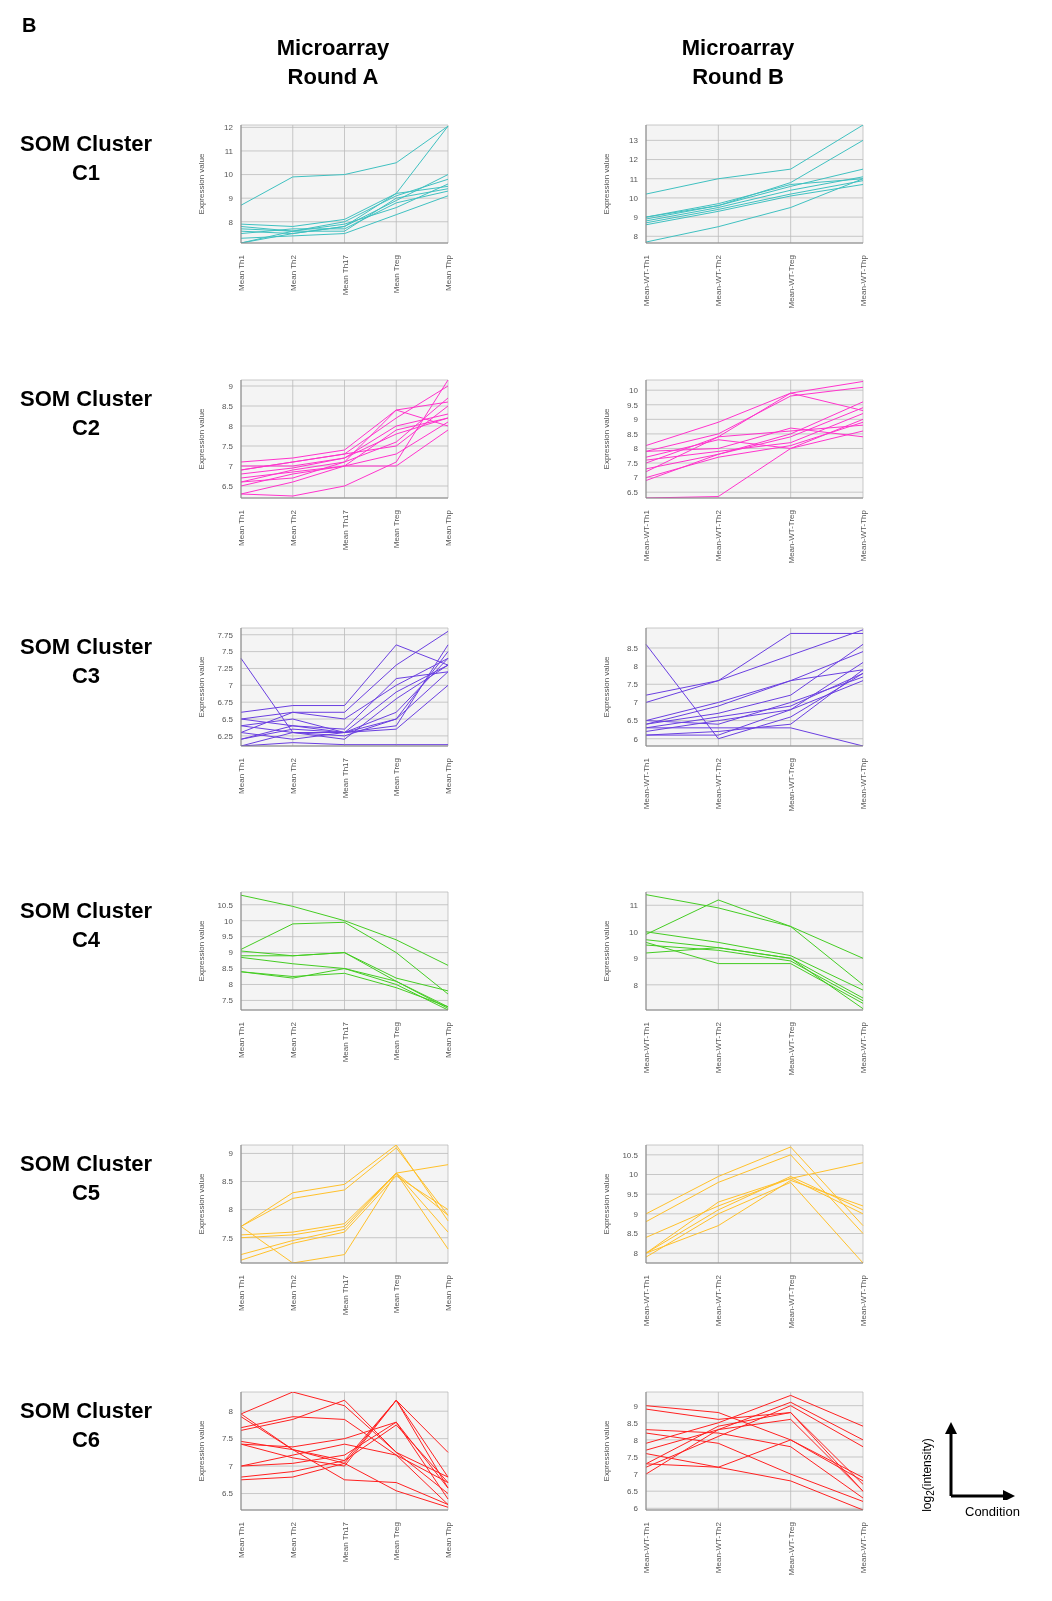 This screenshot has width=1052, height=1601. Describe the element at coordinates (86, 158) in the screenshot. I see `text: SOM Cluster C1` at that location.